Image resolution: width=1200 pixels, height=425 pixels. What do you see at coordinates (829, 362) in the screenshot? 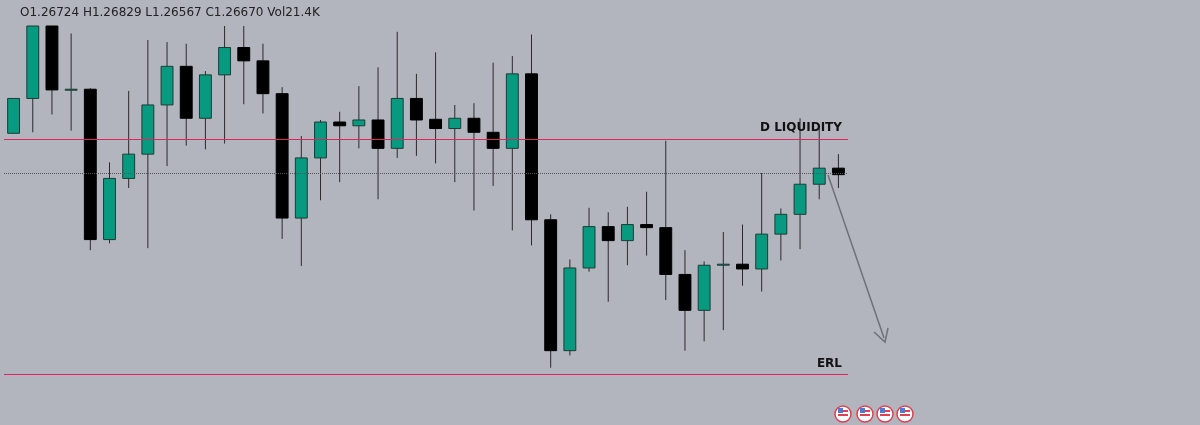
I see `ref-line-label: ERL` at bounding box center [829, 362].